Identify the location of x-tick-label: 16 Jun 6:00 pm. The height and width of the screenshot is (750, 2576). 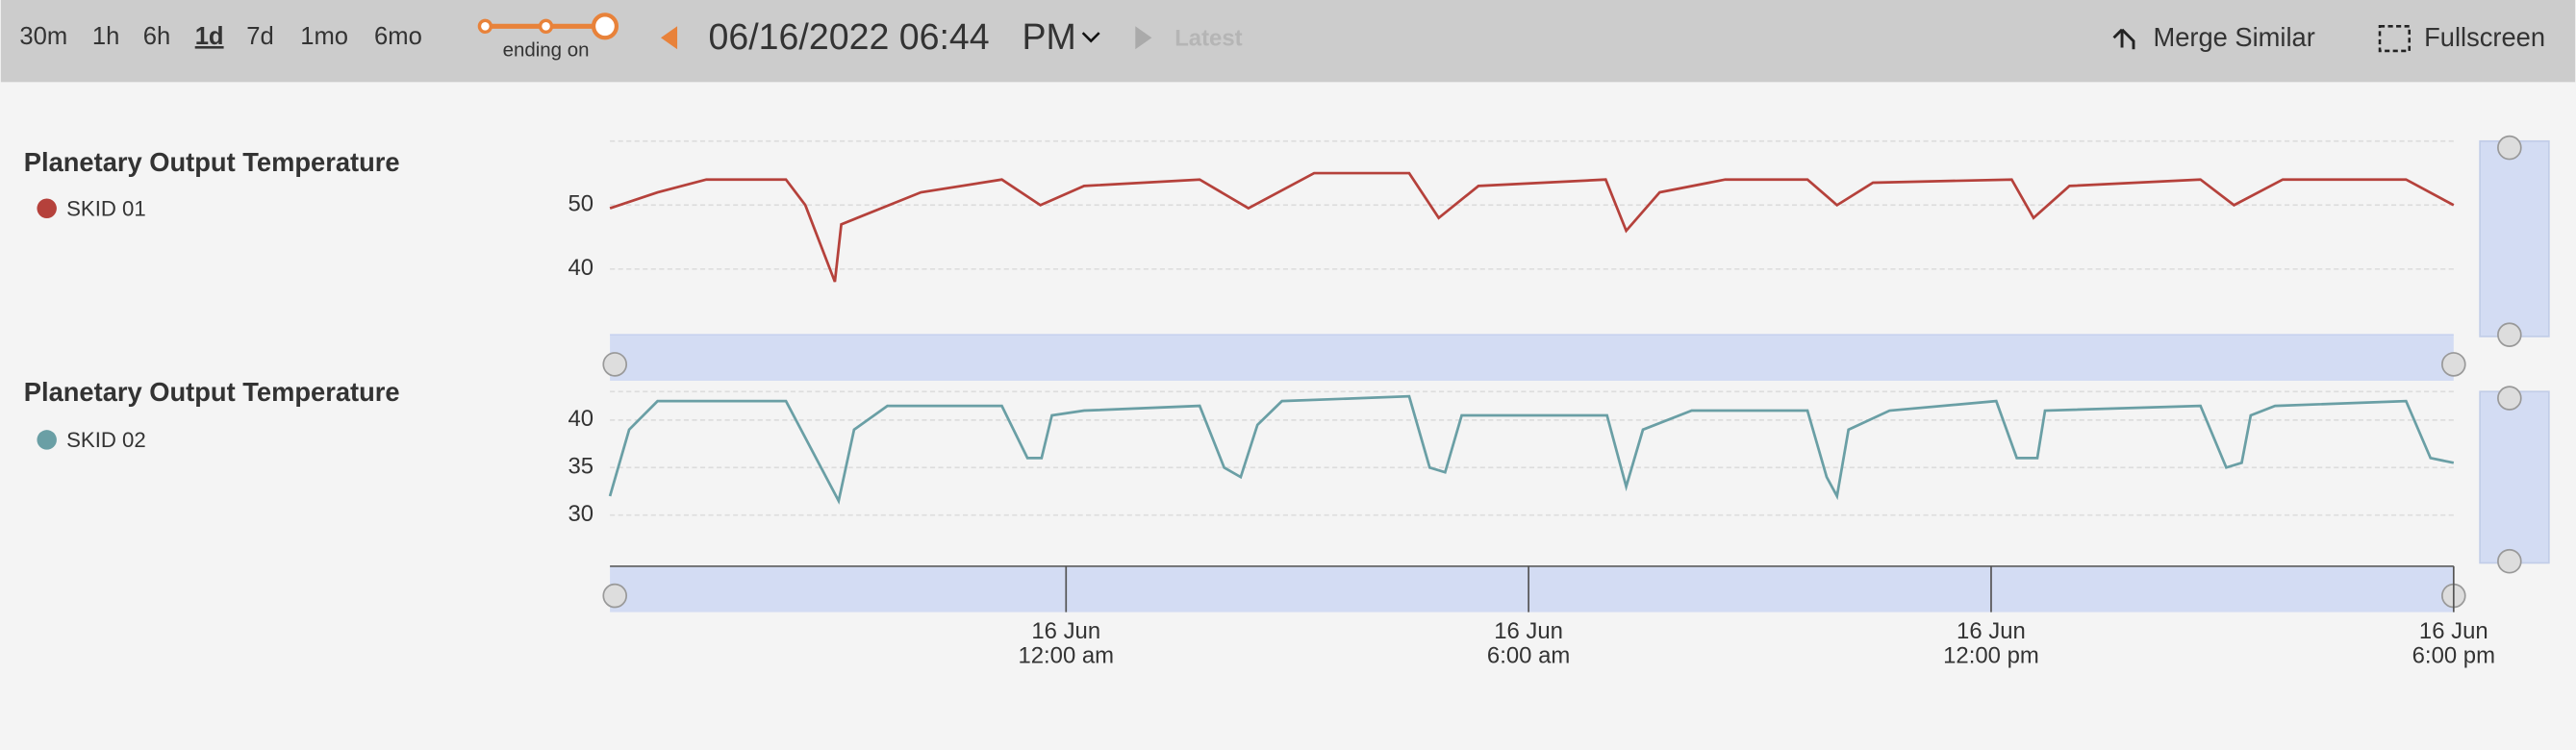
(2453, 643).